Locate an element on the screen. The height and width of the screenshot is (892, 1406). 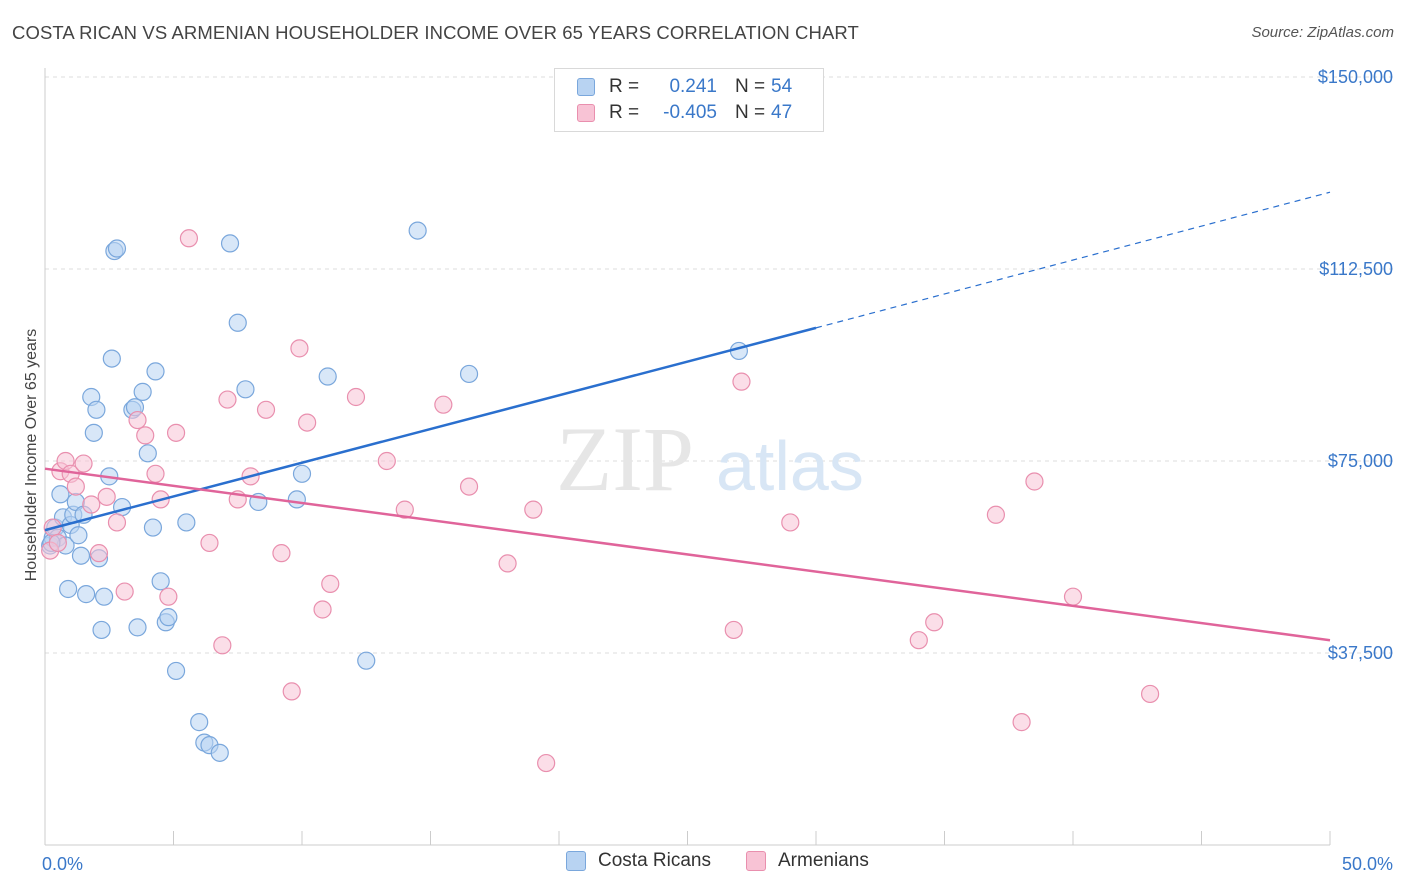
n-value: 54 is located at coordinates (782, 86).